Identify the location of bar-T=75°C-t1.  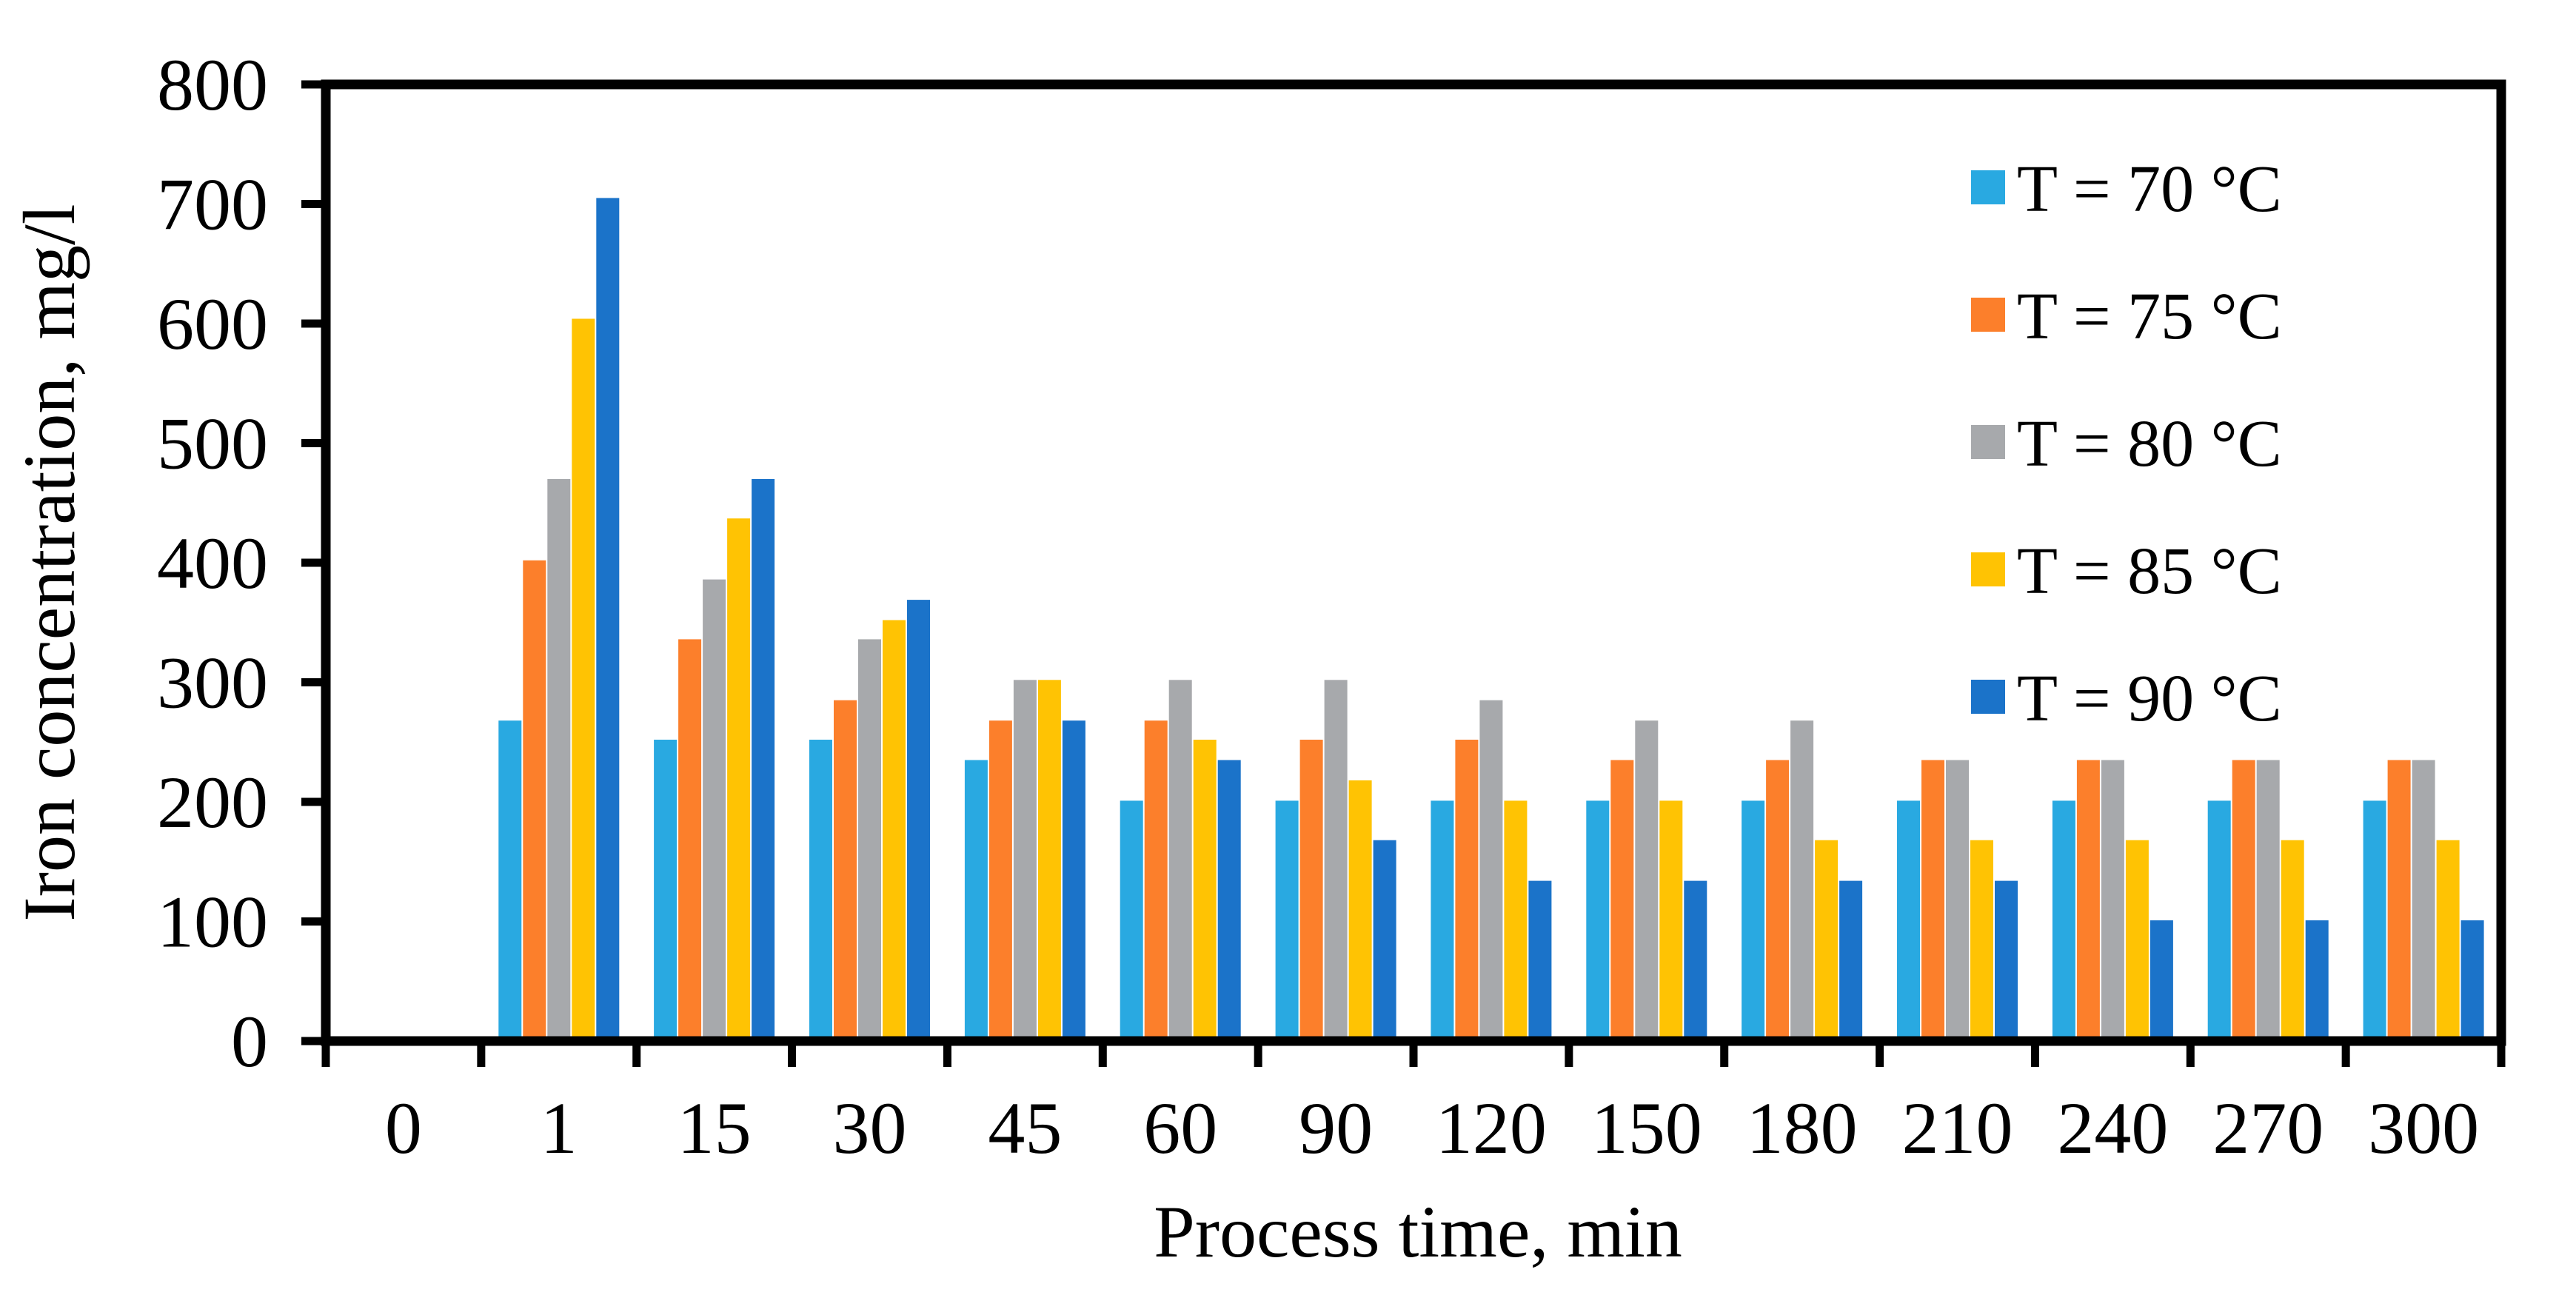
(534, 800).